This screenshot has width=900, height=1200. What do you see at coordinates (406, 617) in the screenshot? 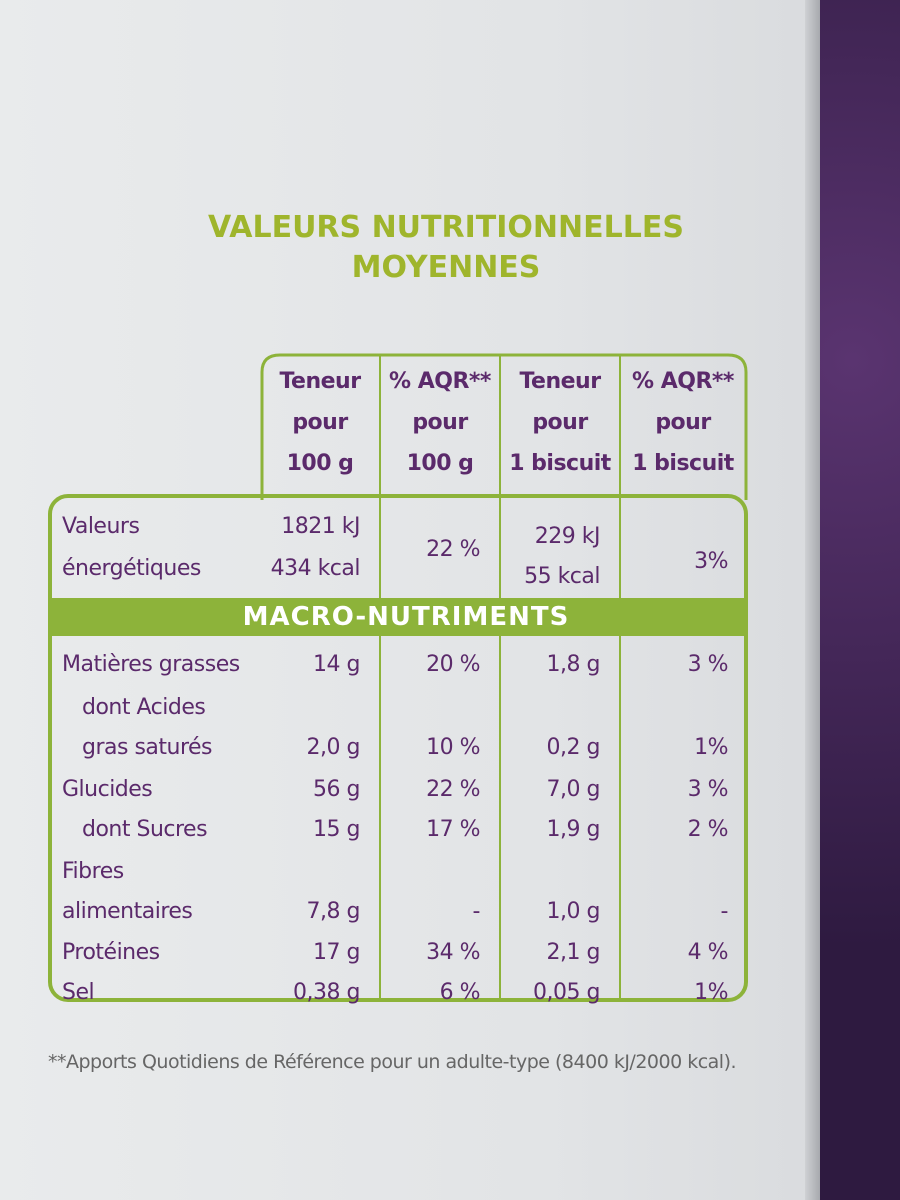
I see `section-title: MACRO-NUTRIMENTS` at bounding box center [406, 617].